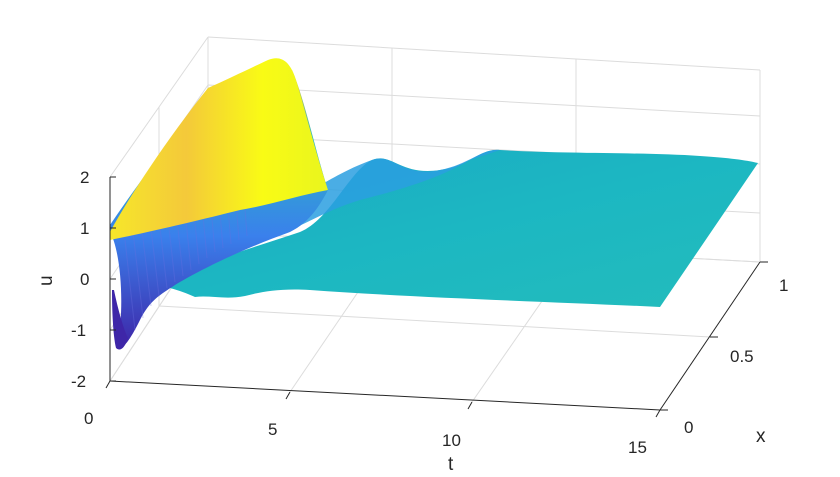  What do you see at coordinates (688, 427) in the screenshot?
I see `x-tick-label: 0` at bounding box center [688, 427].